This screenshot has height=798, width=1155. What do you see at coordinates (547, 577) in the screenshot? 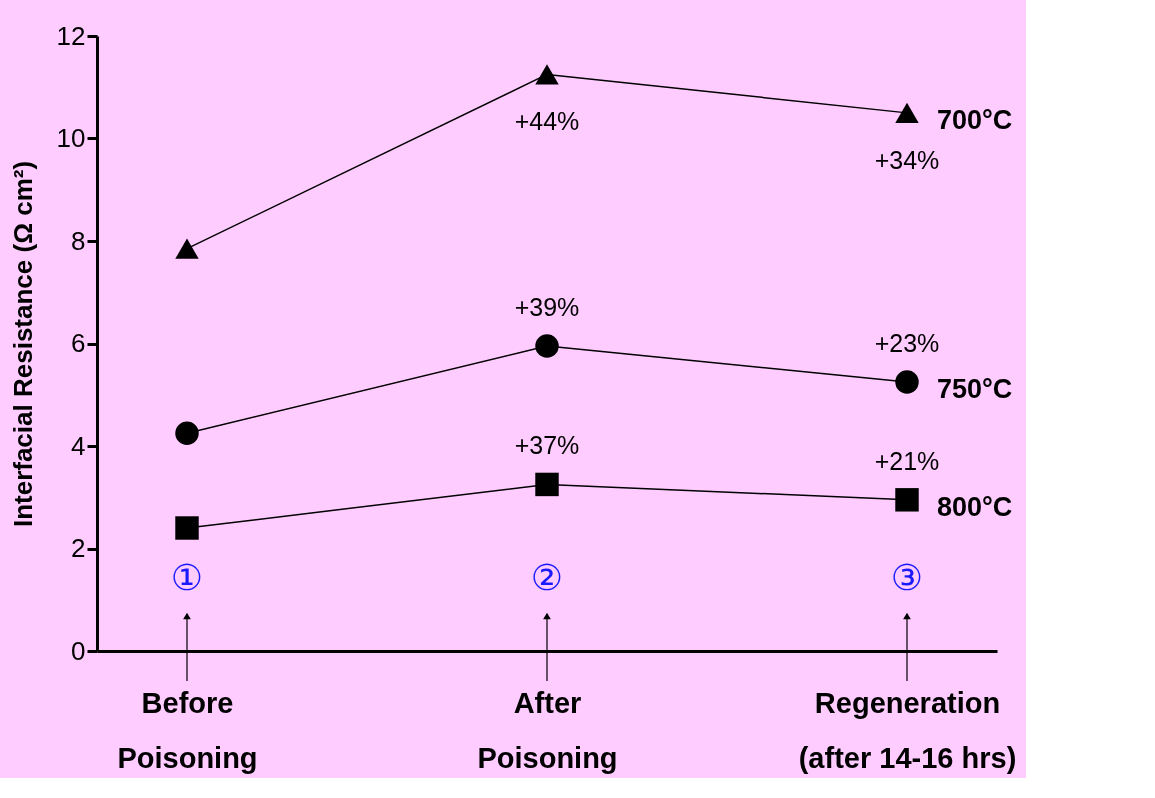
I see `annotation: ②` at bounding box center [547, 577].